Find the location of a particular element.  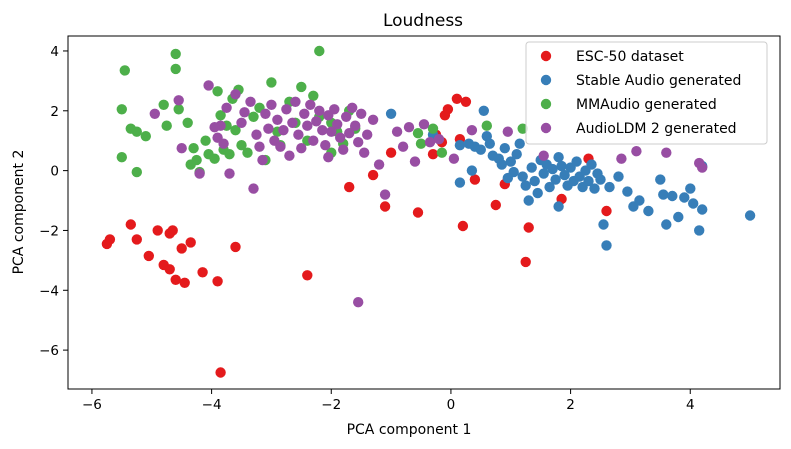

legend-label: ESC-50 dataset is located at coordinates (630, 57).